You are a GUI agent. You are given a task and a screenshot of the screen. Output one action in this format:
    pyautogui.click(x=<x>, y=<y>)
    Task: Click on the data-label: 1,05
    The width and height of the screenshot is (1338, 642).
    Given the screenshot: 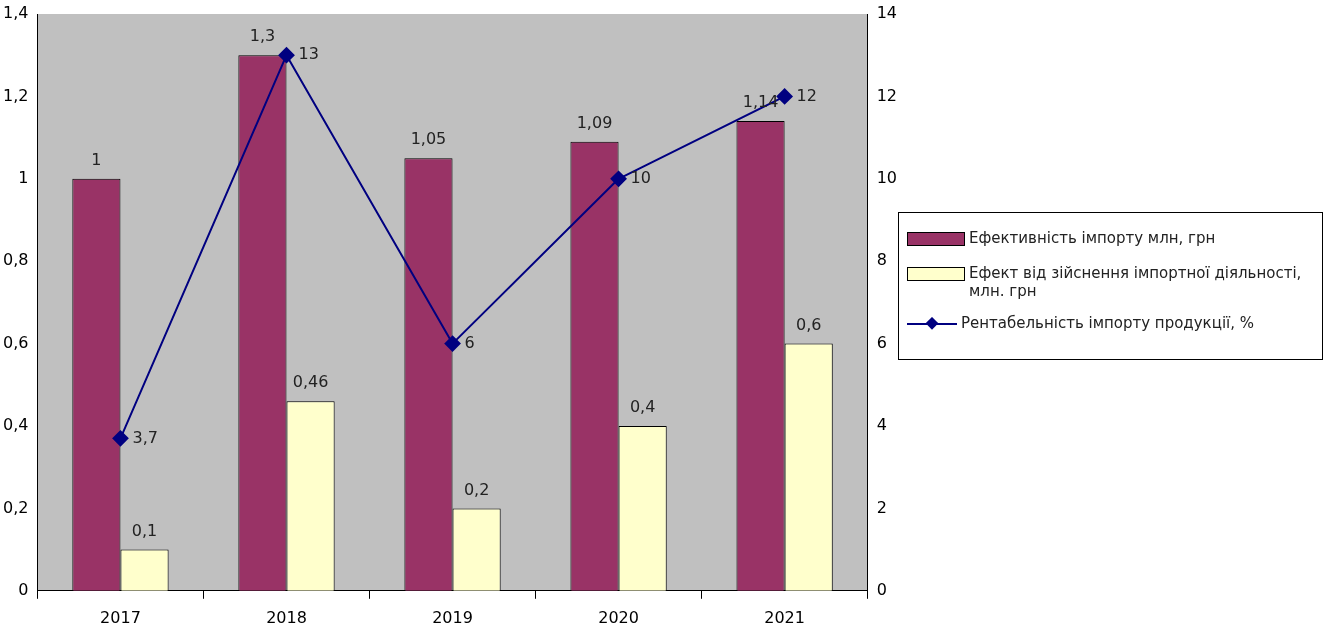 What is the action you would take?
    pyautogui.click(x=428, y=139)
    